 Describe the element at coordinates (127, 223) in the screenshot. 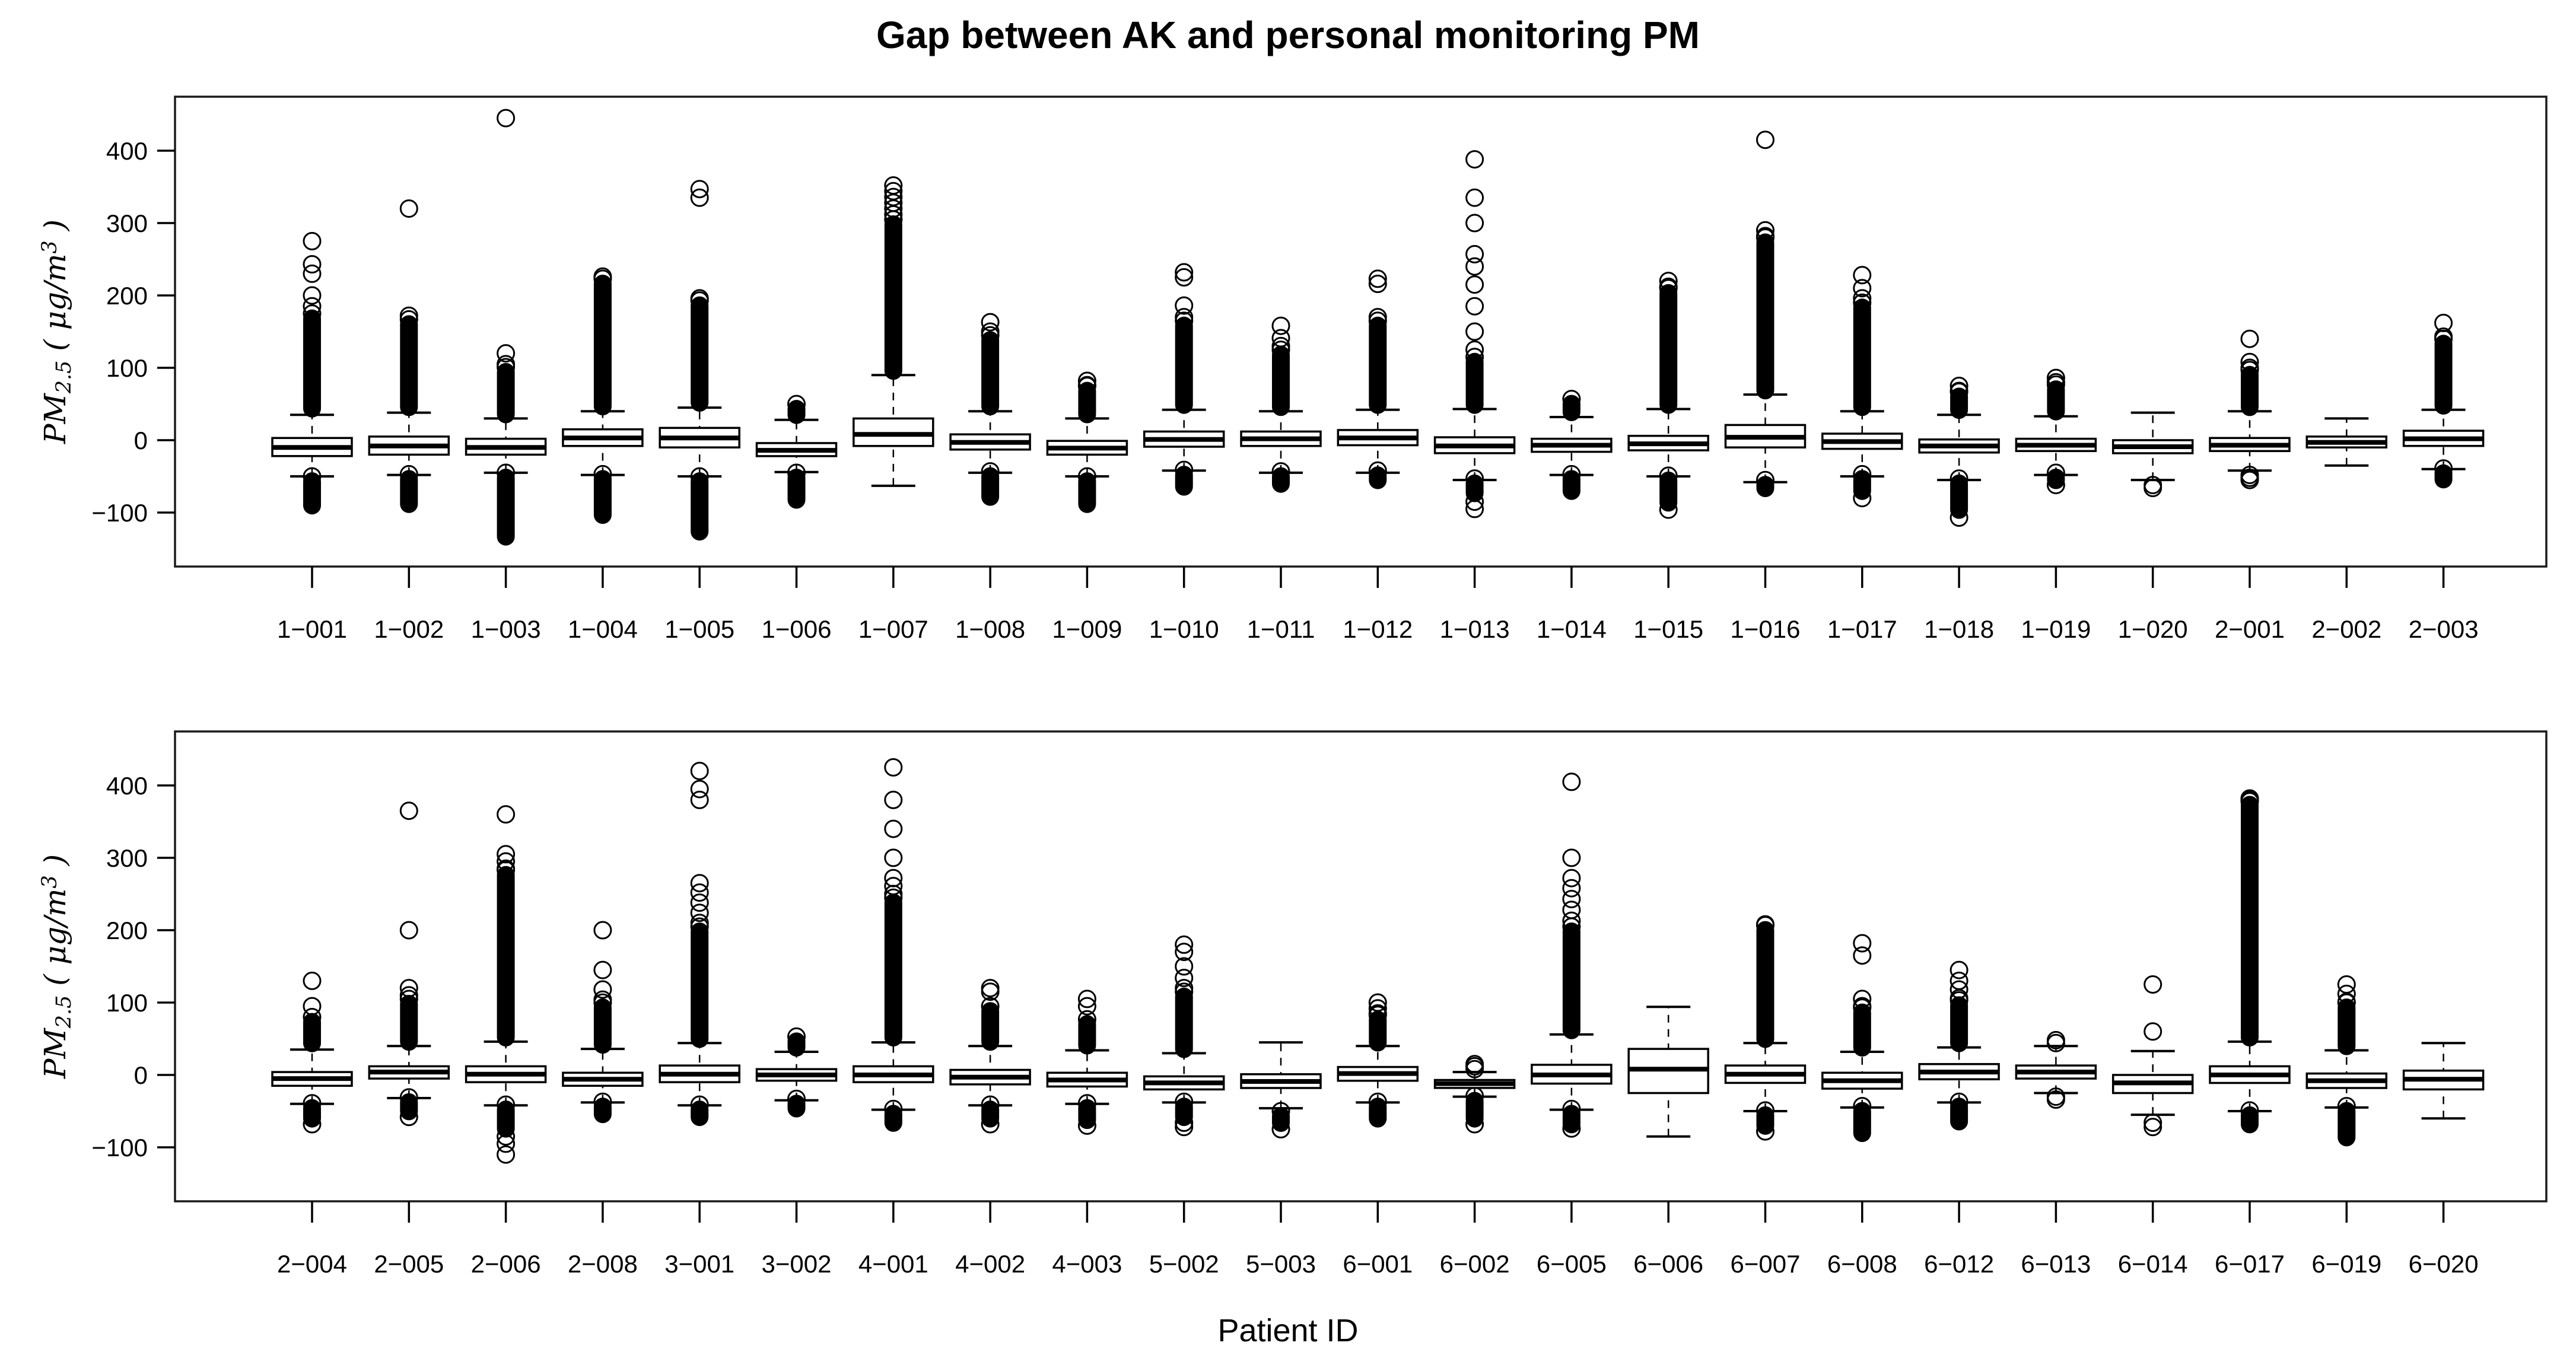

I see `y-tick-label: 300` at that location.